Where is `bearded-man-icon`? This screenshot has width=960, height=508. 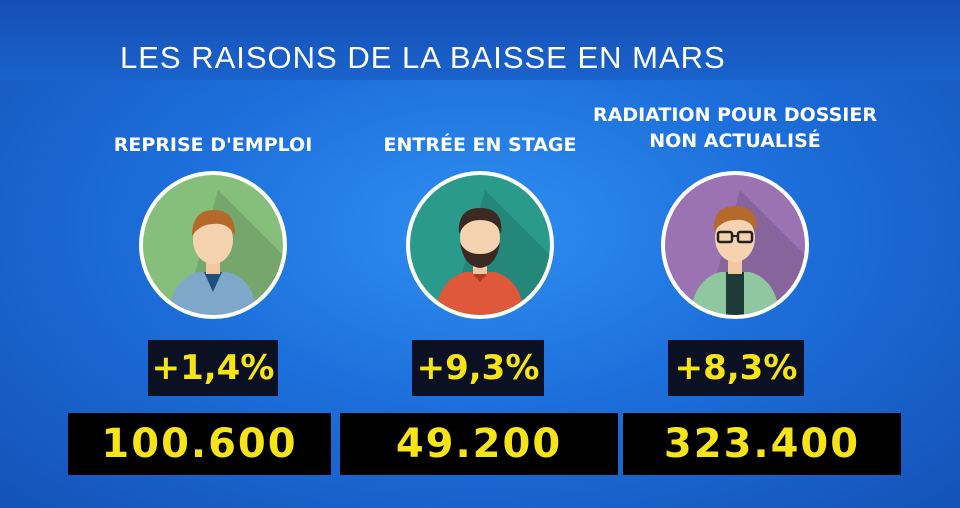 bearded-man-icon is located at coordinates (480, 245).